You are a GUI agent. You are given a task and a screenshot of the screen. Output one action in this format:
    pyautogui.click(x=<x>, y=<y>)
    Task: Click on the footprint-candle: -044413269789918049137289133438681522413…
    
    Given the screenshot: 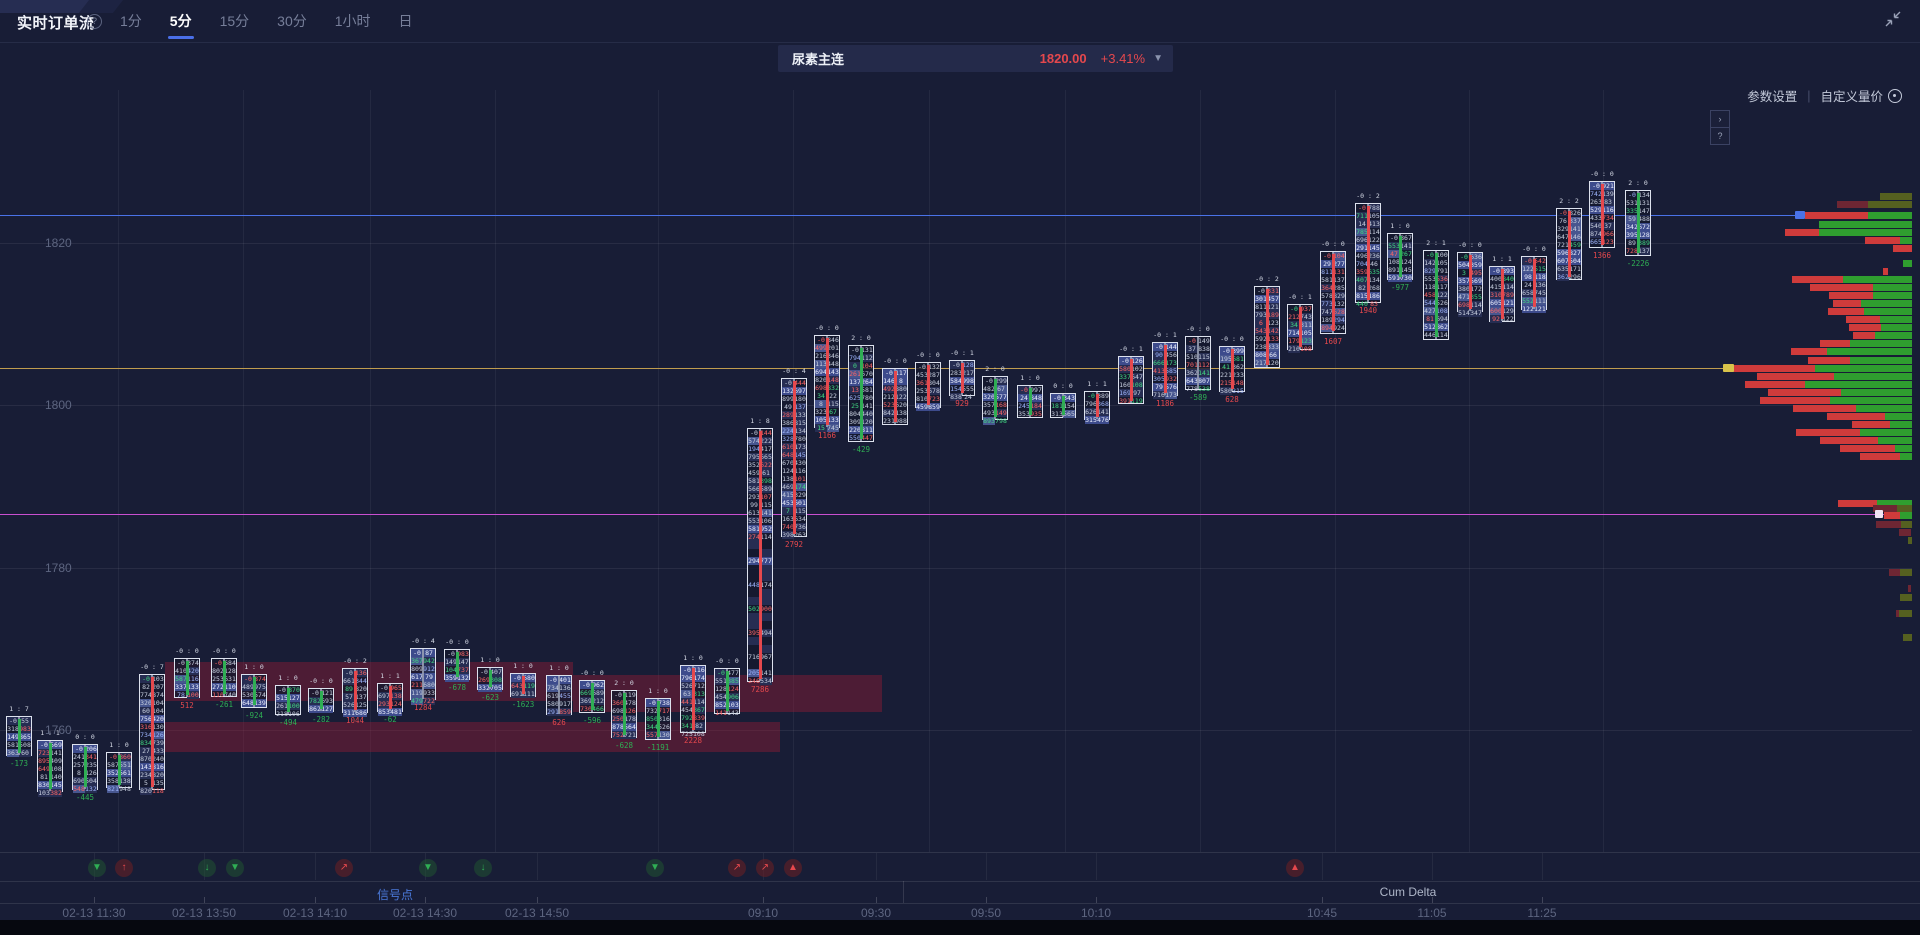 What is the action you would take?
    pyautogui.click(x=794, y=458)
    